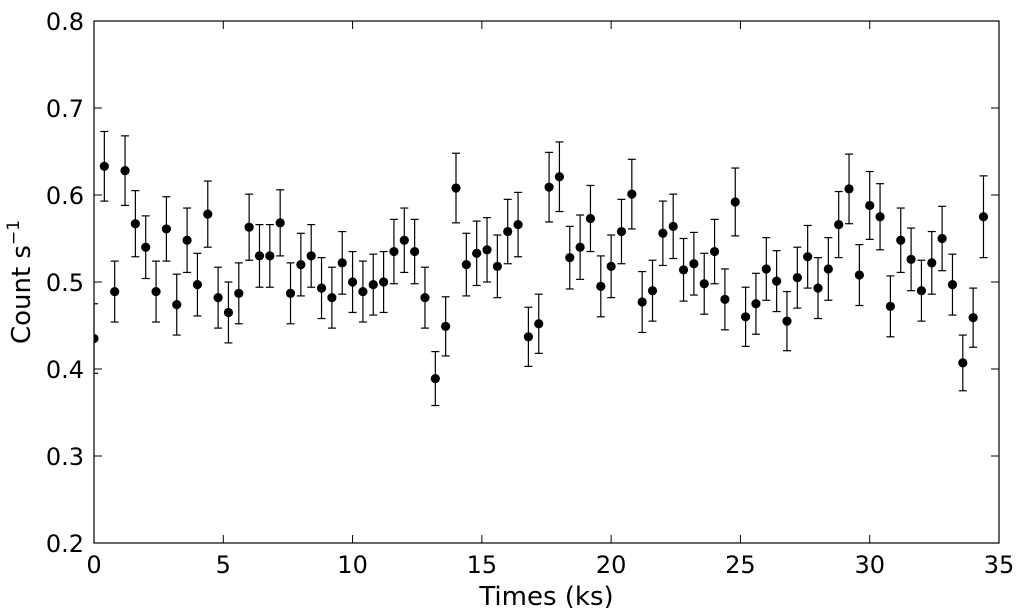  I want to click on x-tick-label: 25, so click(740, 565).